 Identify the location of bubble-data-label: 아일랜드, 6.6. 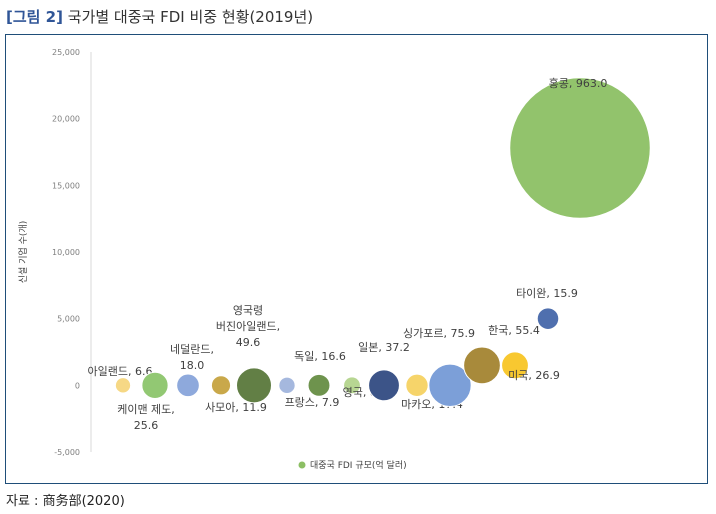
(120, 371).